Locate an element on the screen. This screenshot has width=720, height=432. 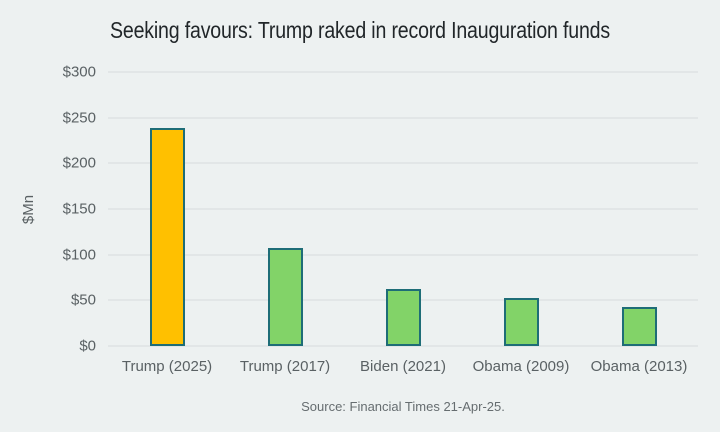
y-axis-tick-labels: $0 $50 $100 $150 $200 $250 $300 is located at coordinates (66, 209).